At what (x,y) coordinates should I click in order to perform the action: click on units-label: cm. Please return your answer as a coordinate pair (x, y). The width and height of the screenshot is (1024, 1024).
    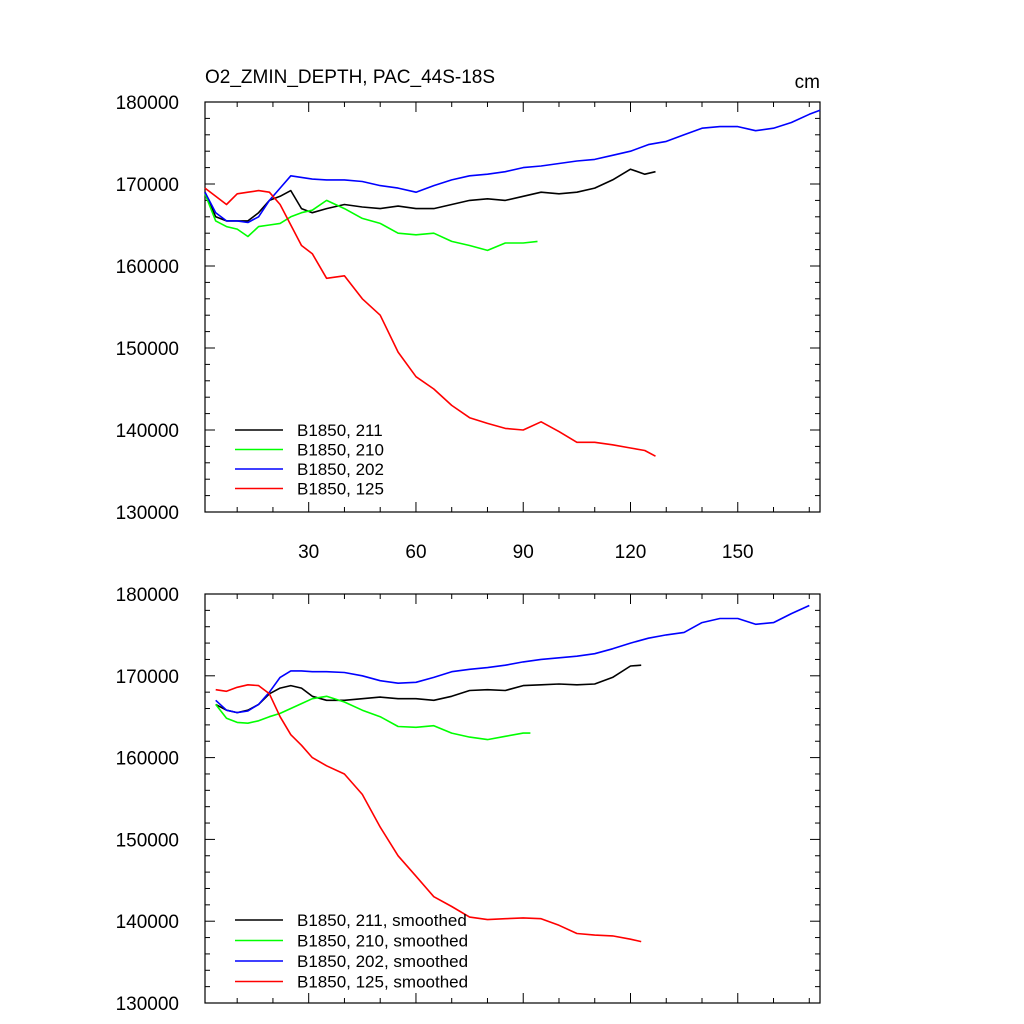
    Looking at the image, I should click on (807, 82).